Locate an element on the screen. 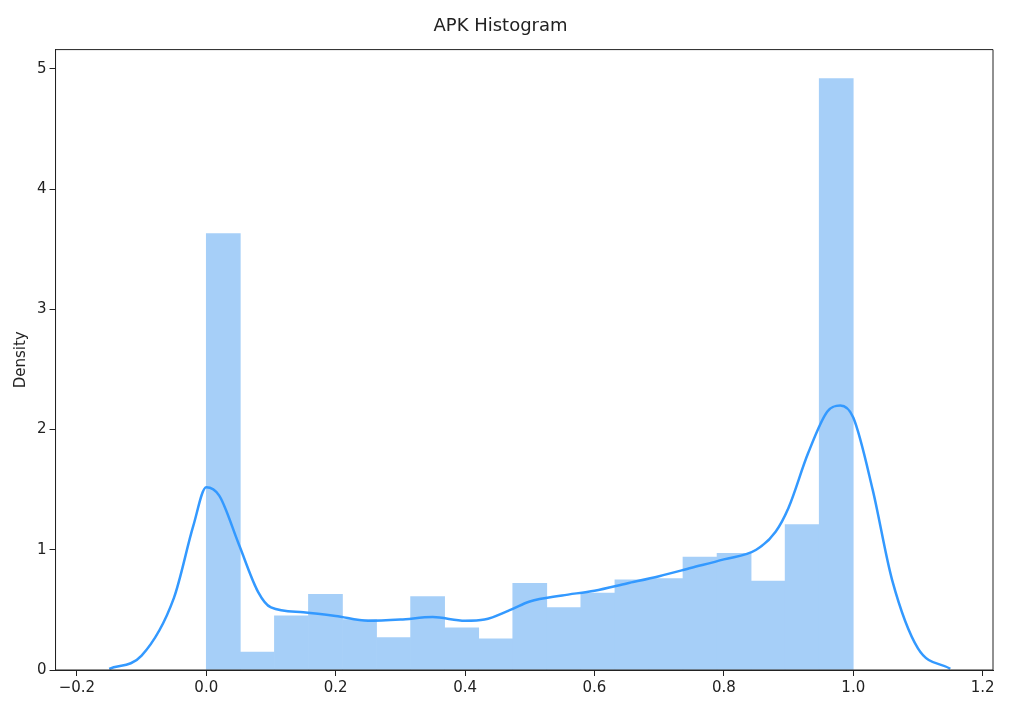 The height and width of the screenshot is (708, 1011). x-tick-label: 1.2 is located at coordinates (982, 686).